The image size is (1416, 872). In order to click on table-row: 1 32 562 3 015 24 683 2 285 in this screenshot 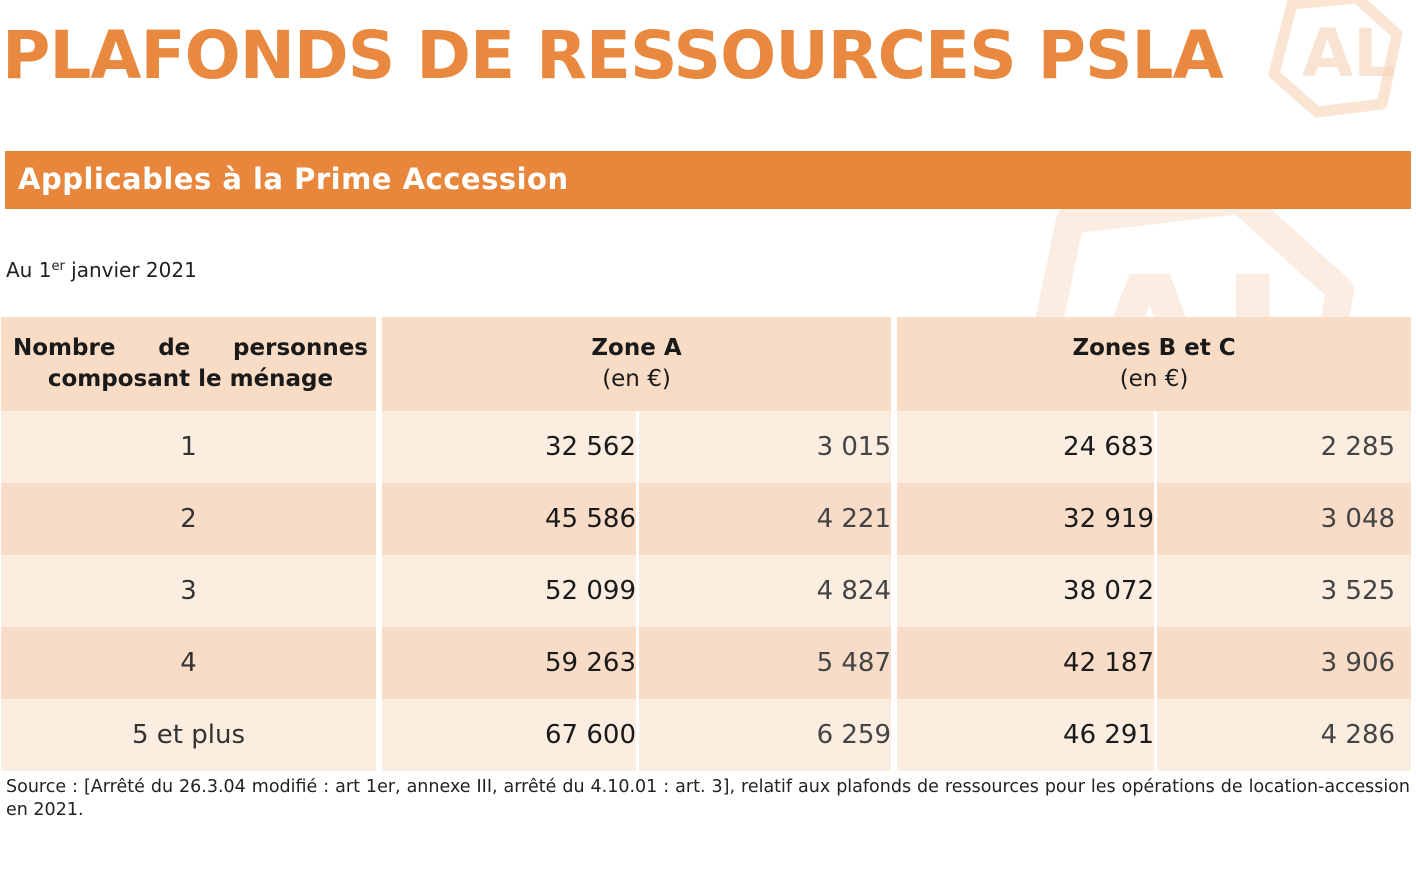, I will do `click(706, 447)`.